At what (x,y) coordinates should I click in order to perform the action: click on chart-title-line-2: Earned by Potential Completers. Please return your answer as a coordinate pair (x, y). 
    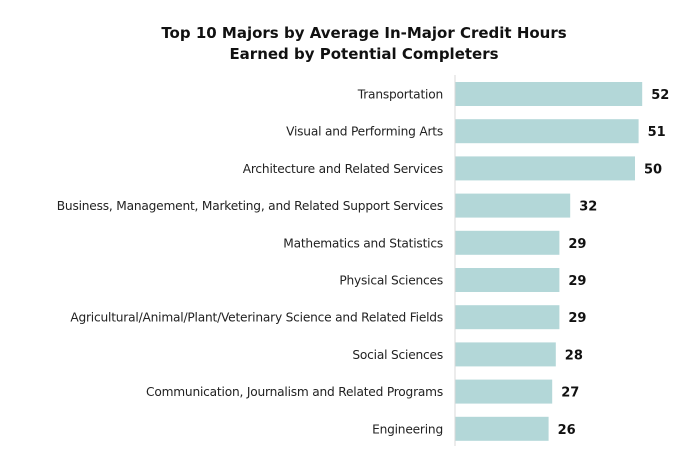
    Looking at the image, I should click on (363, 54).